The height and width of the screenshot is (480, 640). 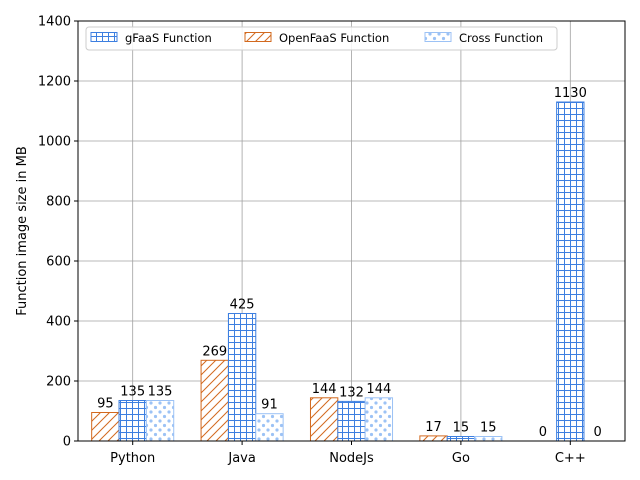 I want to click on y-tick-label: 600, so click(x=58, y=262).